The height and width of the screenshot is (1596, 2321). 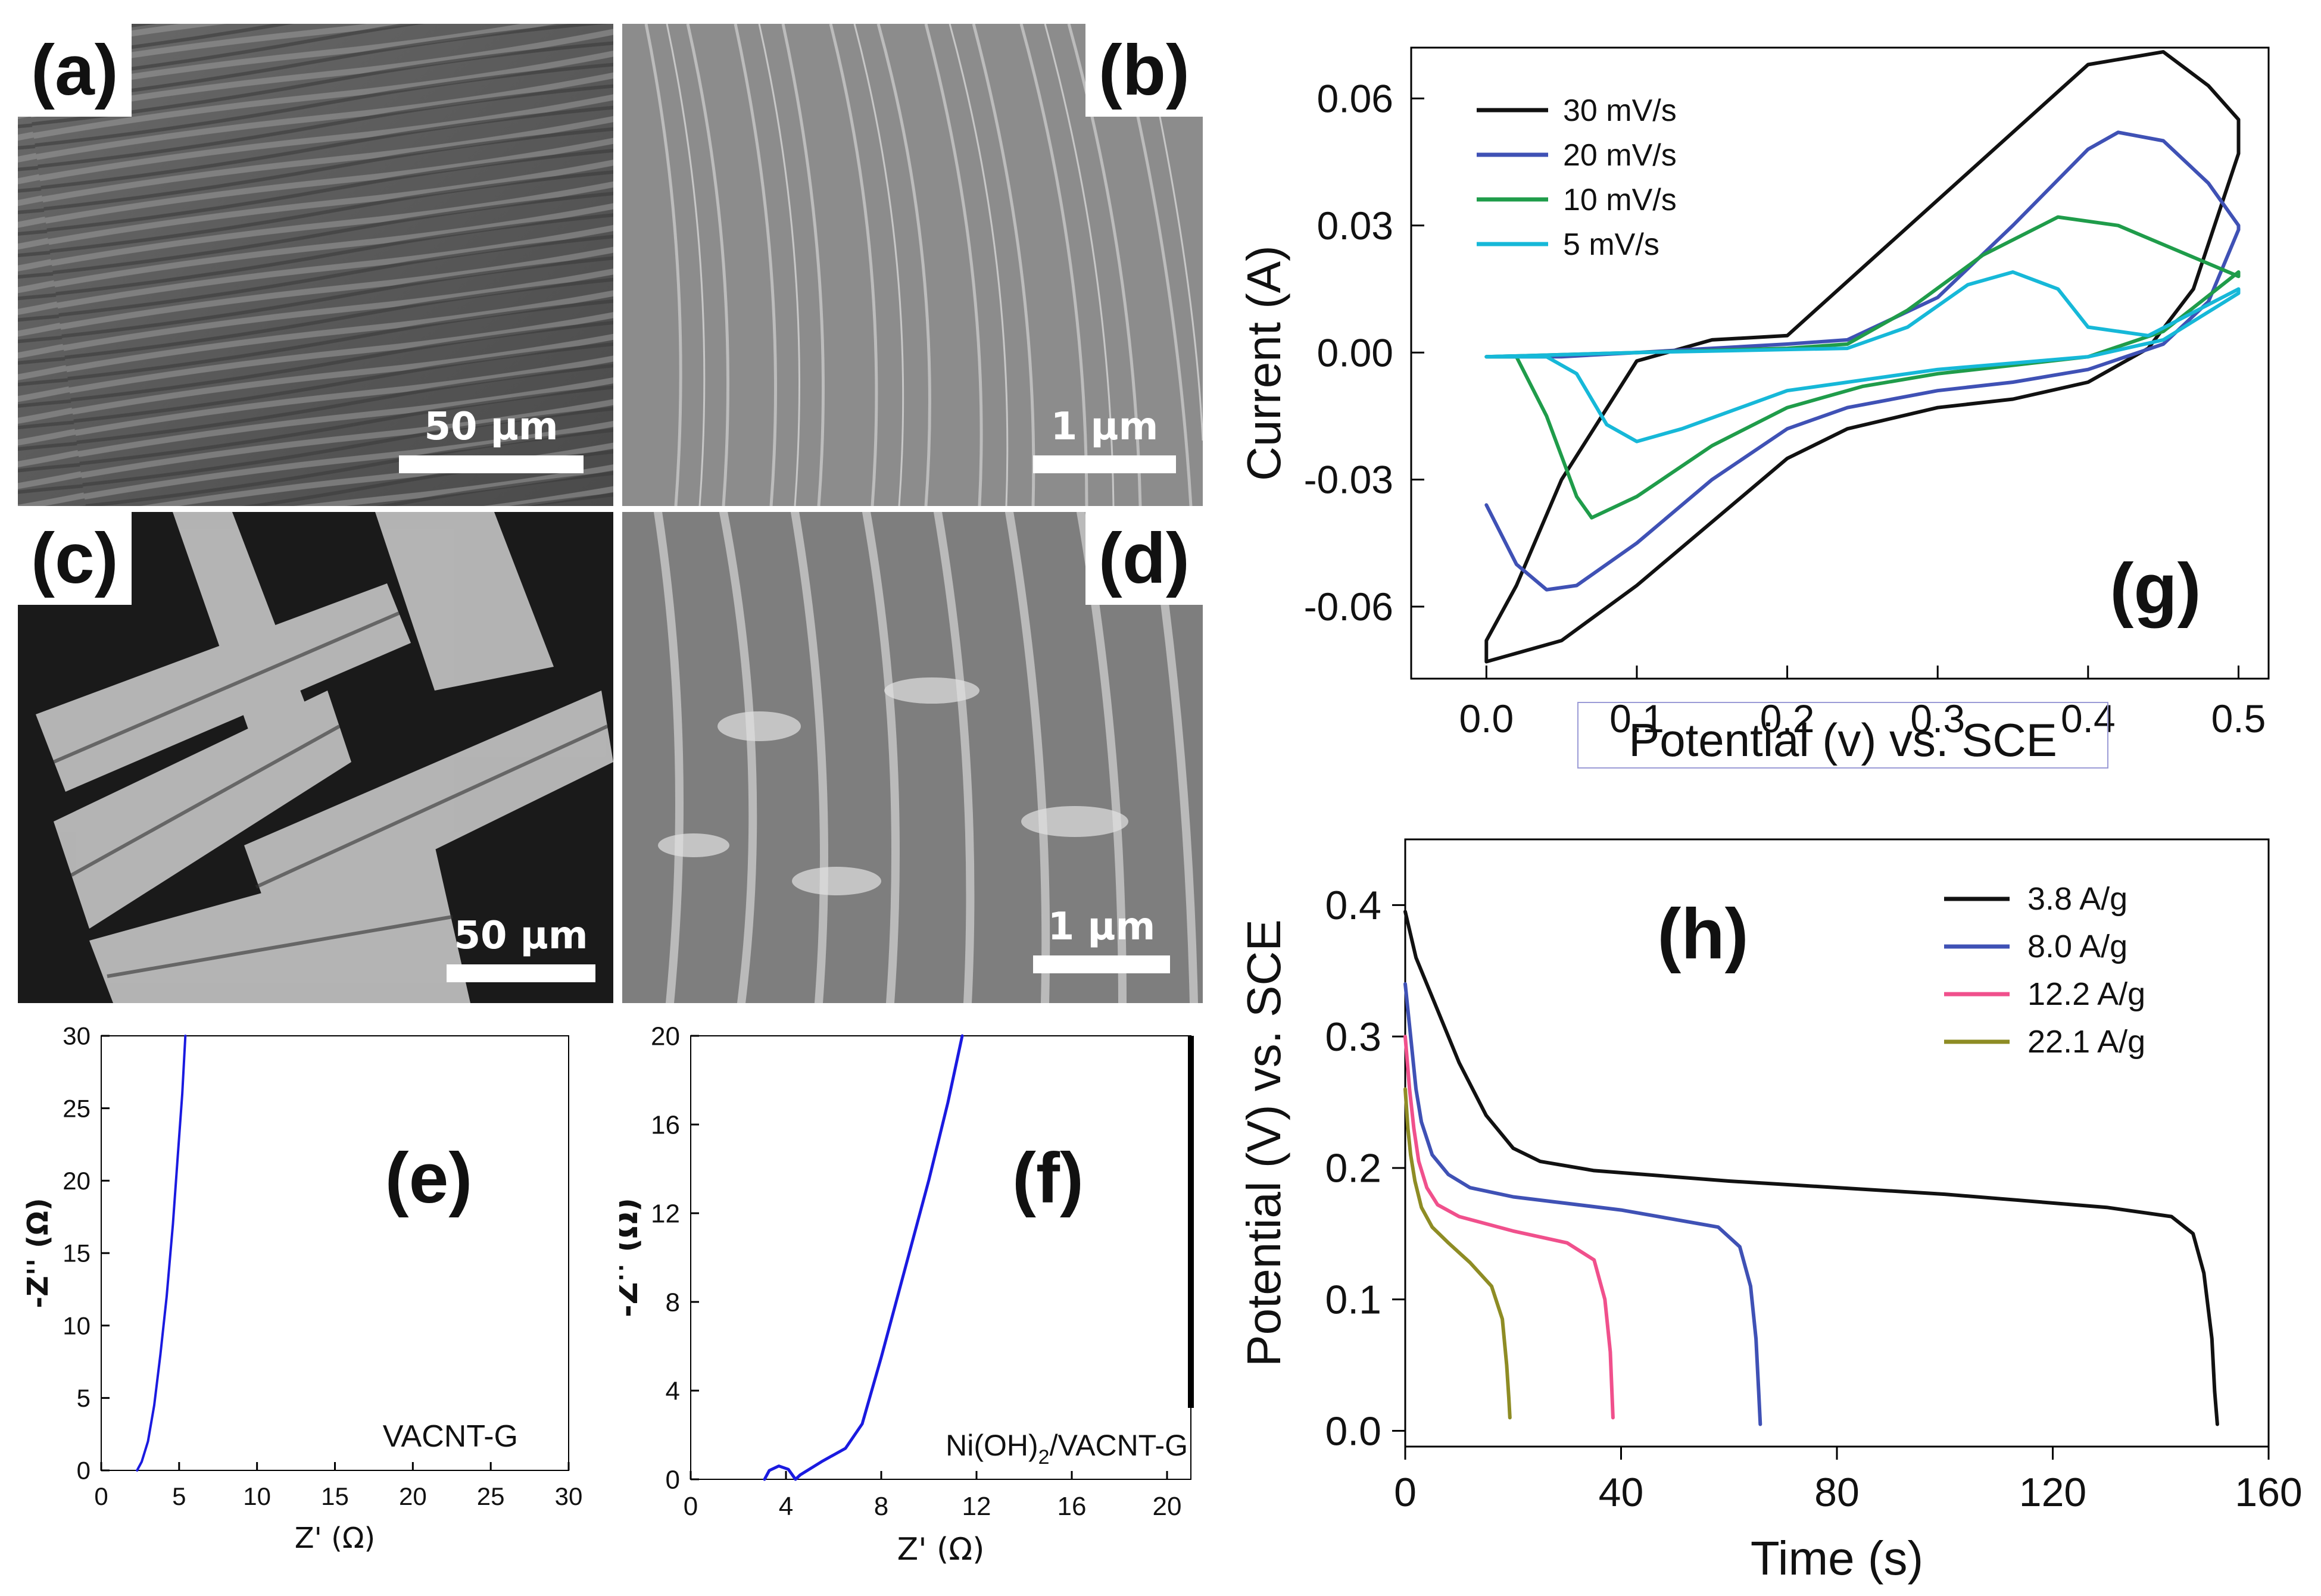 I want to click on x-tick-label-g-0: 0.0, so click(x=1486, y=719).